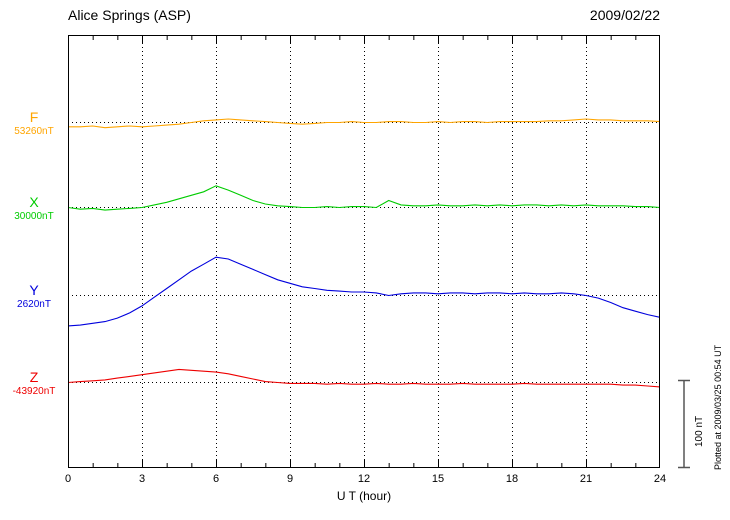 This screenshot has height=520, width=730. Describe the element at coordinates (699, 431) in the screenshot. I see `scale-bar-label: 100 nT` at that location.